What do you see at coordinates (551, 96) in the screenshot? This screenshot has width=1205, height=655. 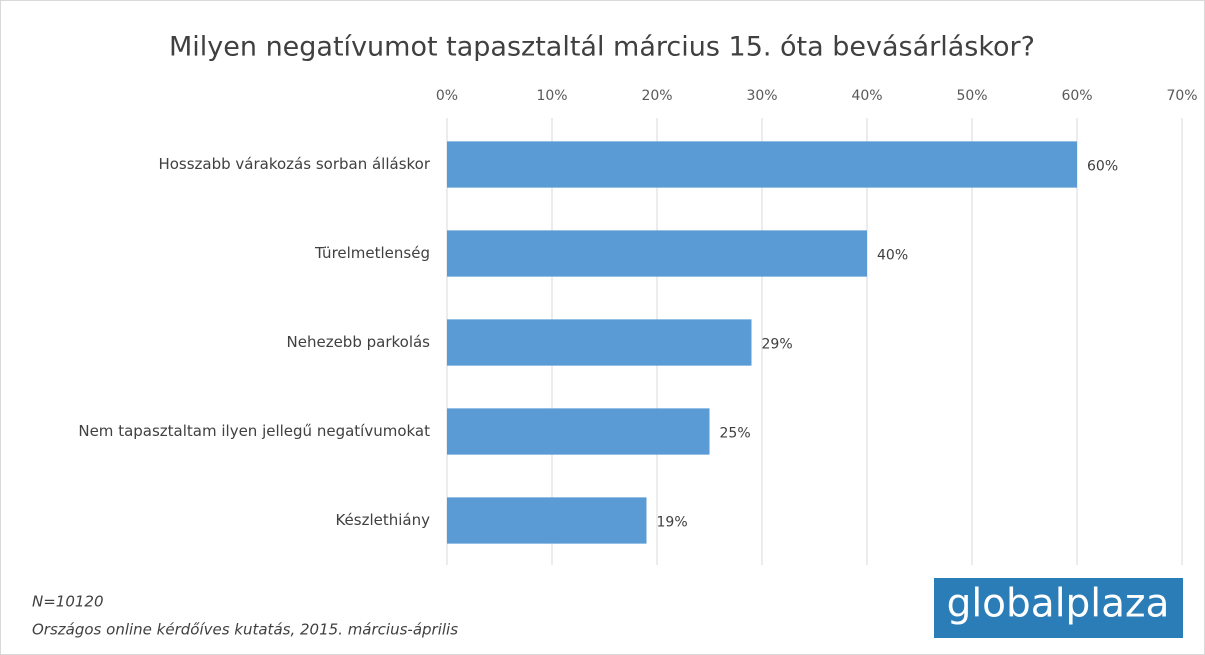 I see `x-tick-label: 10%` at bounding box center [551, 96].